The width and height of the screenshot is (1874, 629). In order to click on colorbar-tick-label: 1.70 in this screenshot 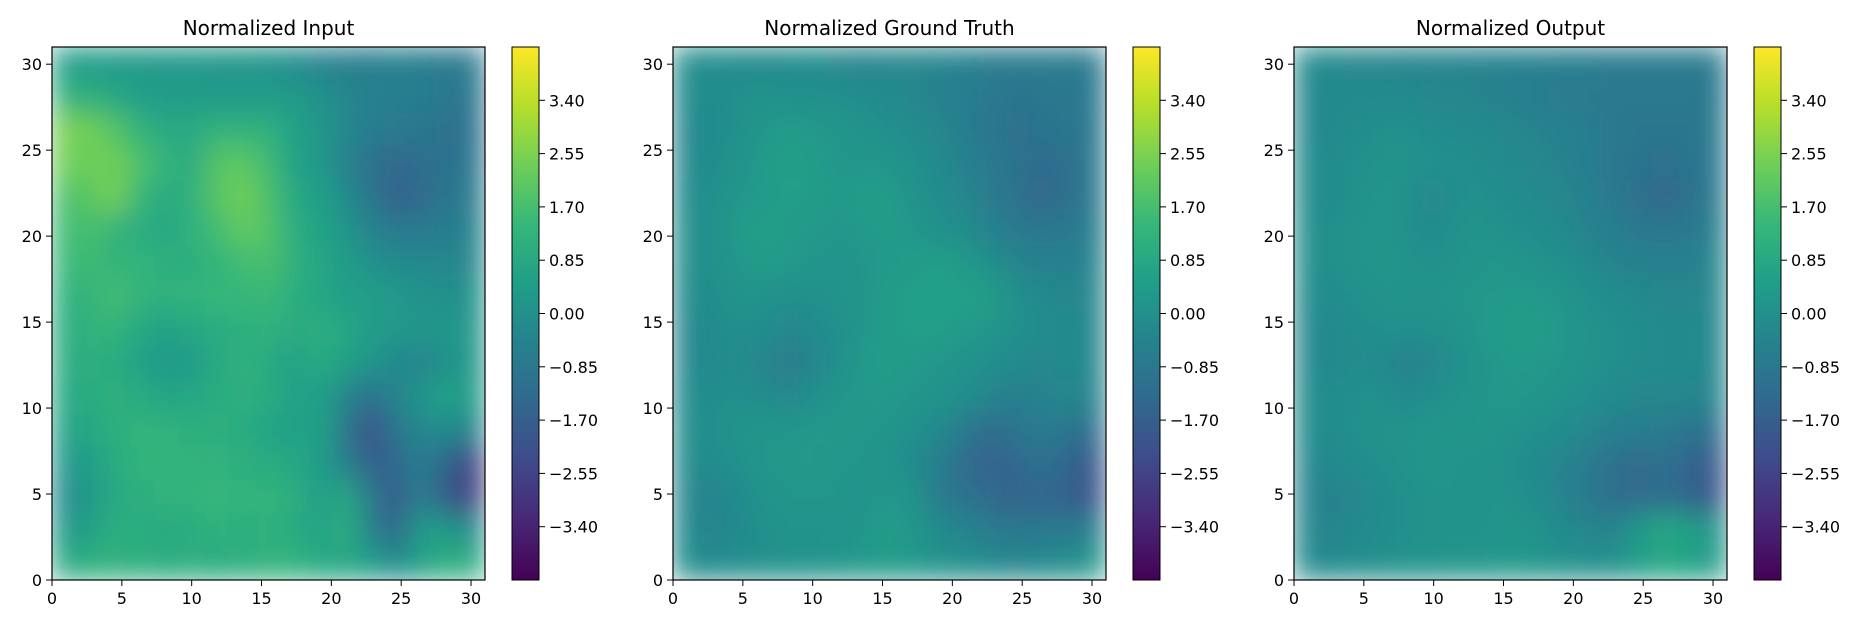, I will do `click(1188, 207)`.